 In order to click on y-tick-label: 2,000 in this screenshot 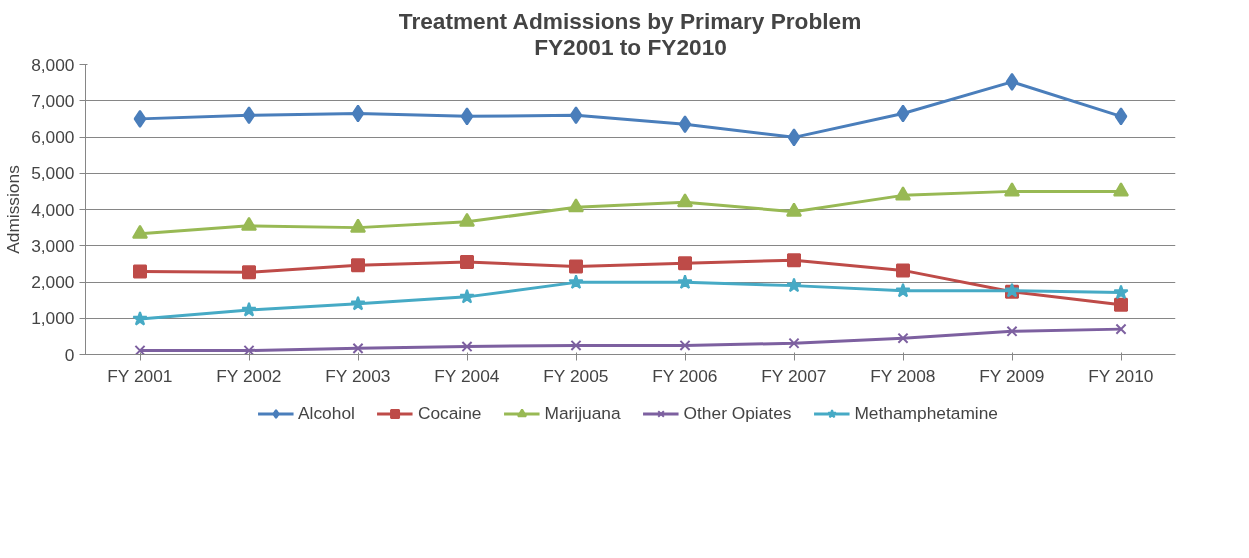, I will do `click(53, 282)`.